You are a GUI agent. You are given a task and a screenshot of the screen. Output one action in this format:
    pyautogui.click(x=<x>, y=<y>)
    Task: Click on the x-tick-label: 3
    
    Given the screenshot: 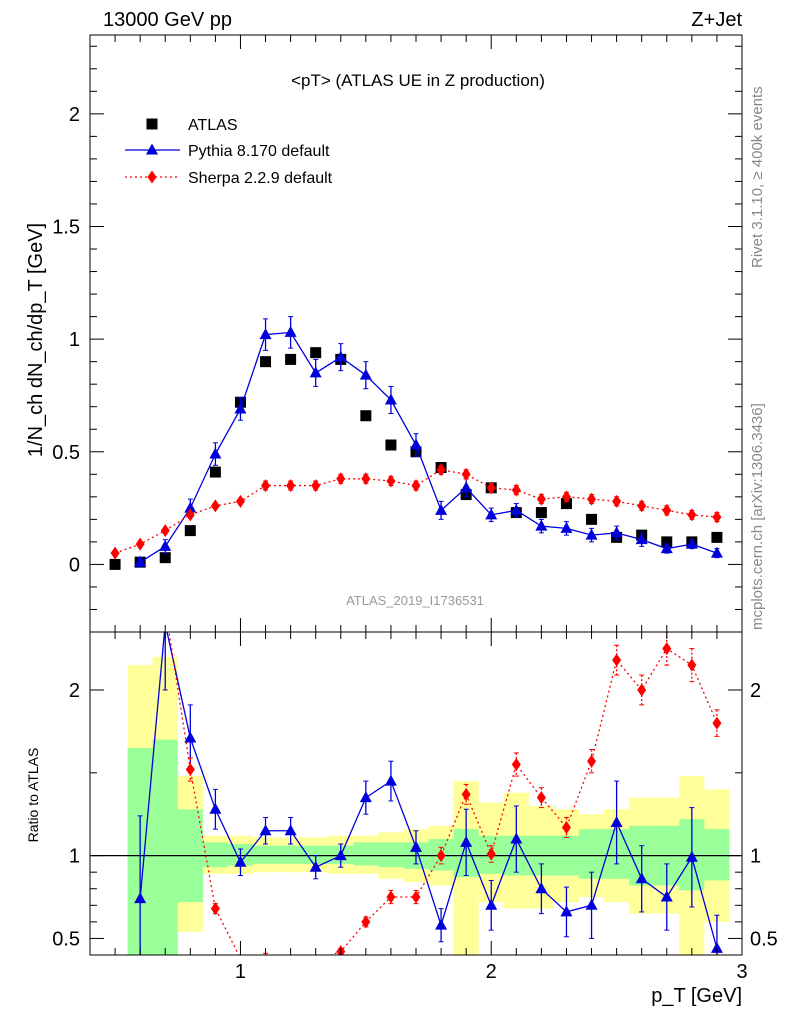 What is the action you would take?
    pyautogui.click(x=741, y=972)
    